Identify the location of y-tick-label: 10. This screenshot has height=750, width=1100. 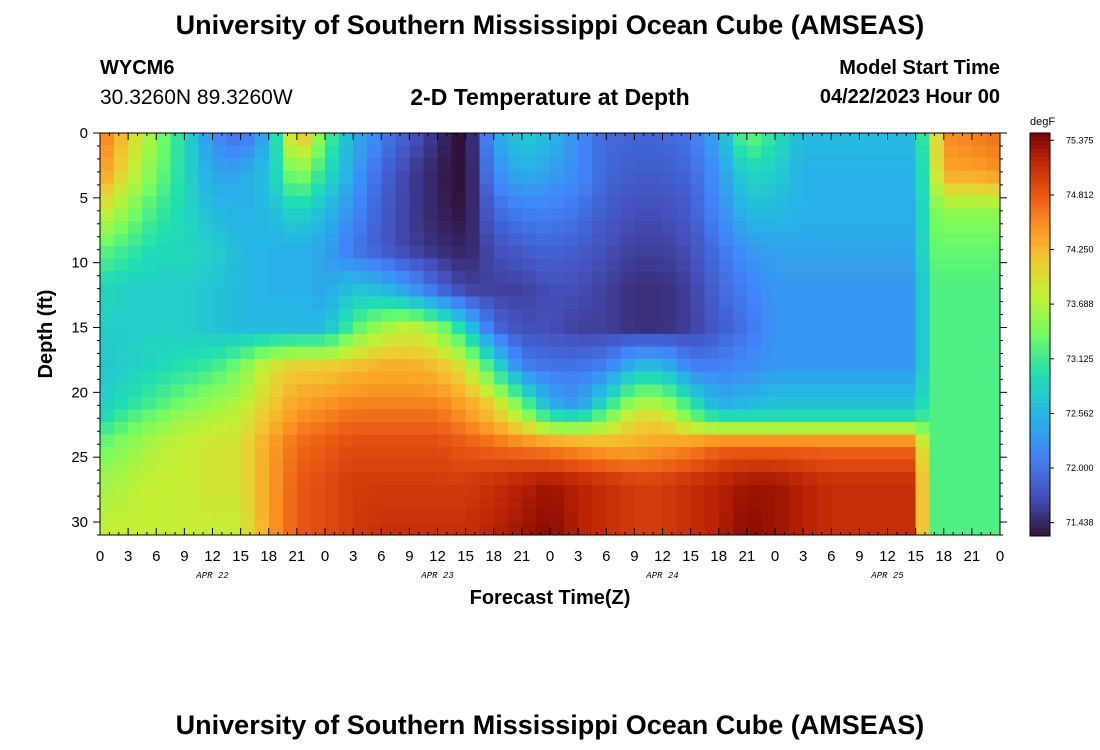
(79, 263).